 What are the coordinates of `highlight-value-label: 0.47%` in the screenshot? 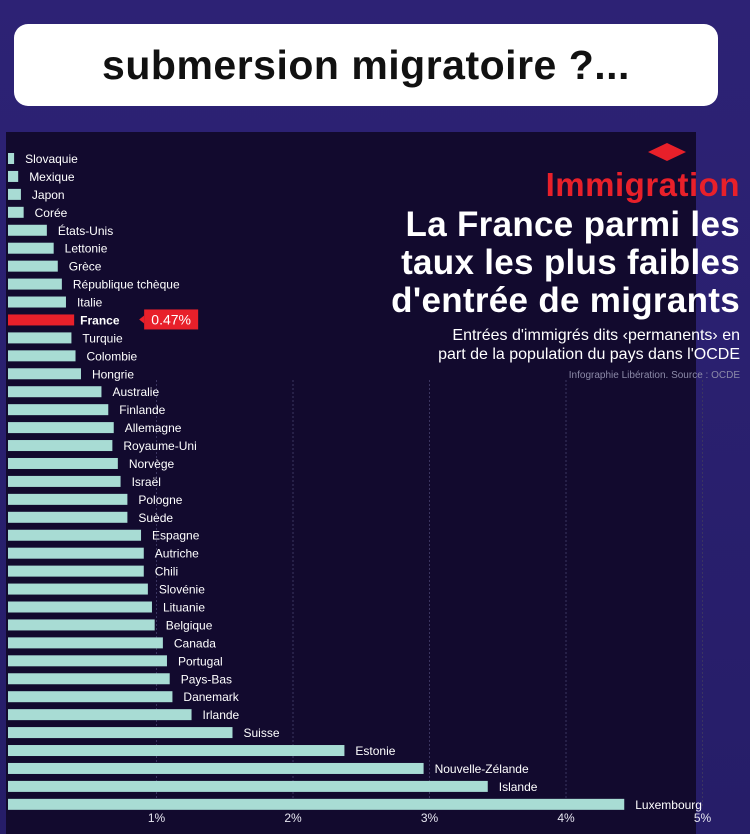 It's located at (171, 319).